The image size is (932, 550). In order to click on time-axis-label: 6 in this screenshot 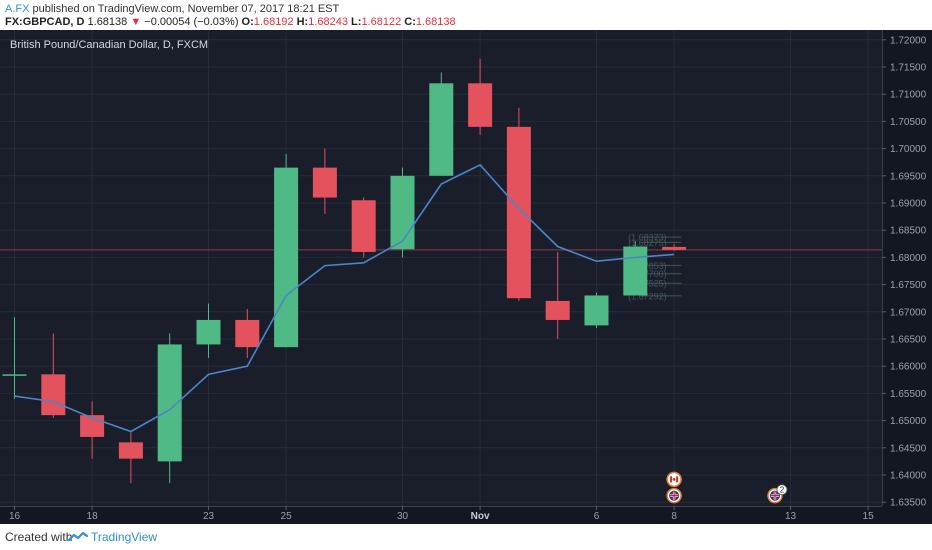, I will do `click(597, 516)`.